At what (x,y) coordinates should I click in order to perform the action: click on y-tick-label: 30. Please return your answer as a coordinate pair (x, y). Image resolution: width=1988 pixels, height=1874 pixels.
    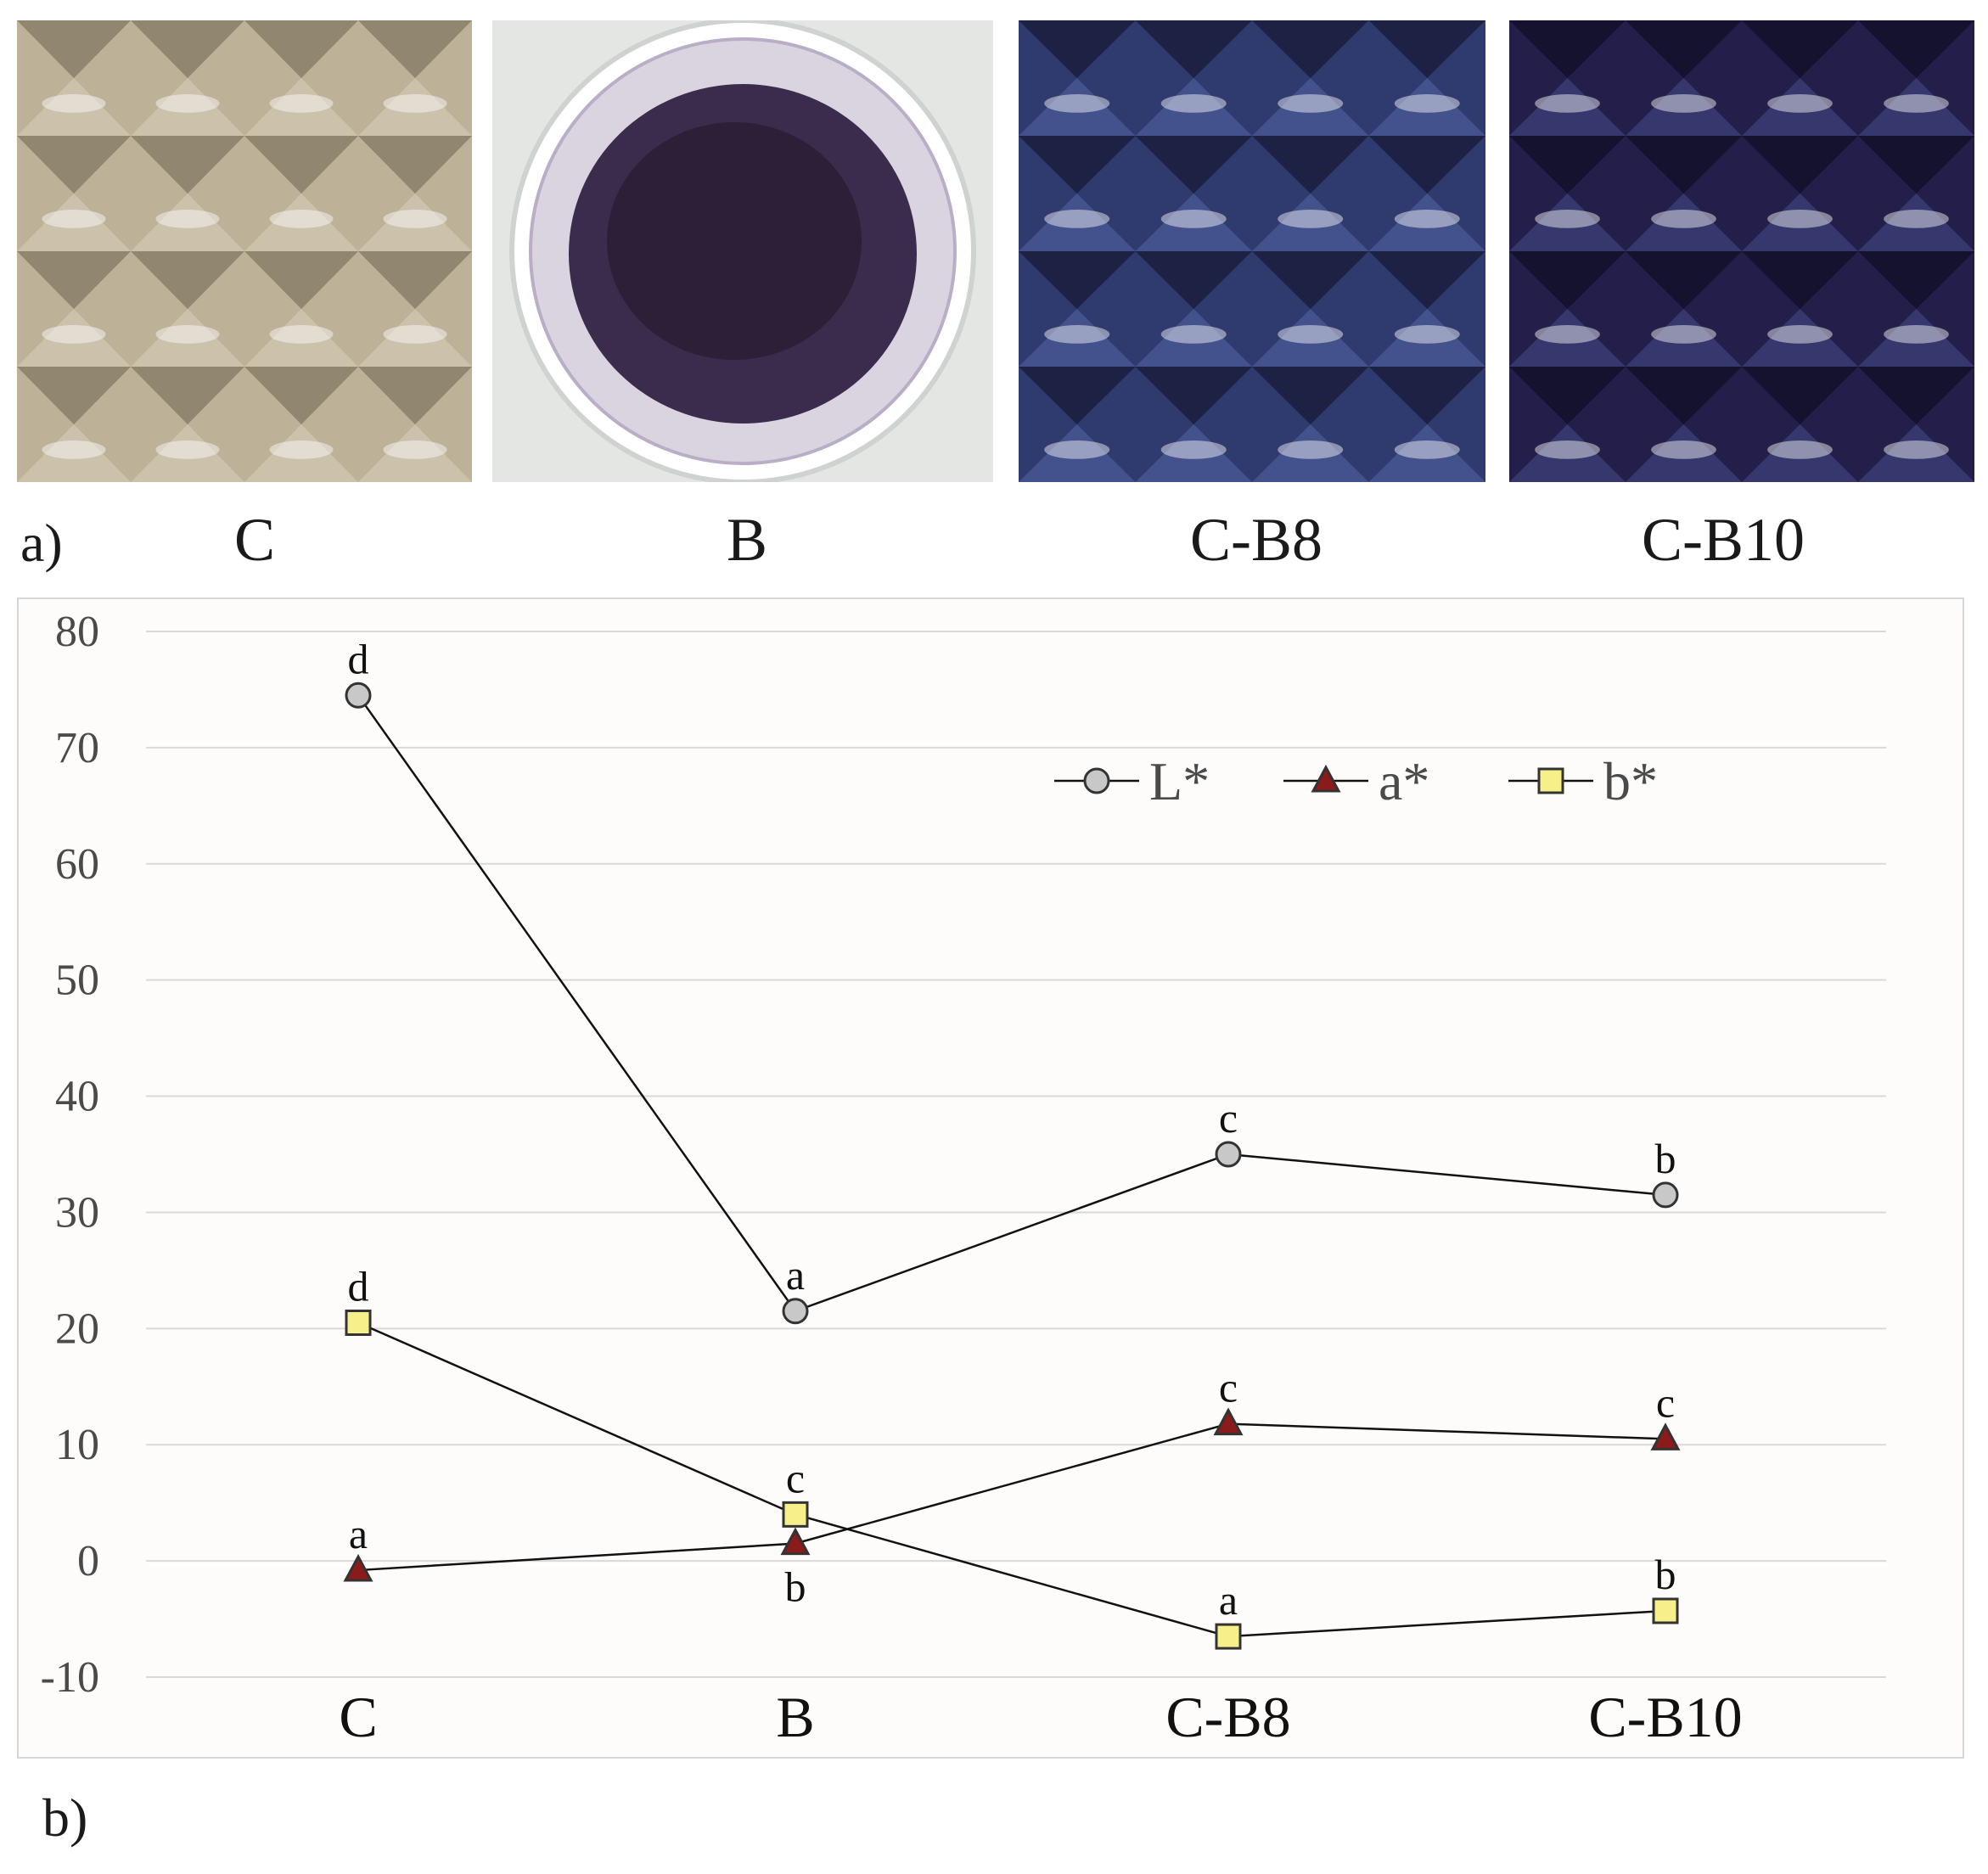
    Looking at the image, I should click on (77, 1212).